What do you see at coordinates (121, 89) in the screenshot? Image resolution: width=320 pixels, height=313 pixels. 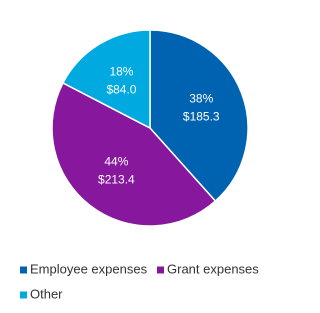 I see `value-label: $84.0` at bounding box center [121, 89].